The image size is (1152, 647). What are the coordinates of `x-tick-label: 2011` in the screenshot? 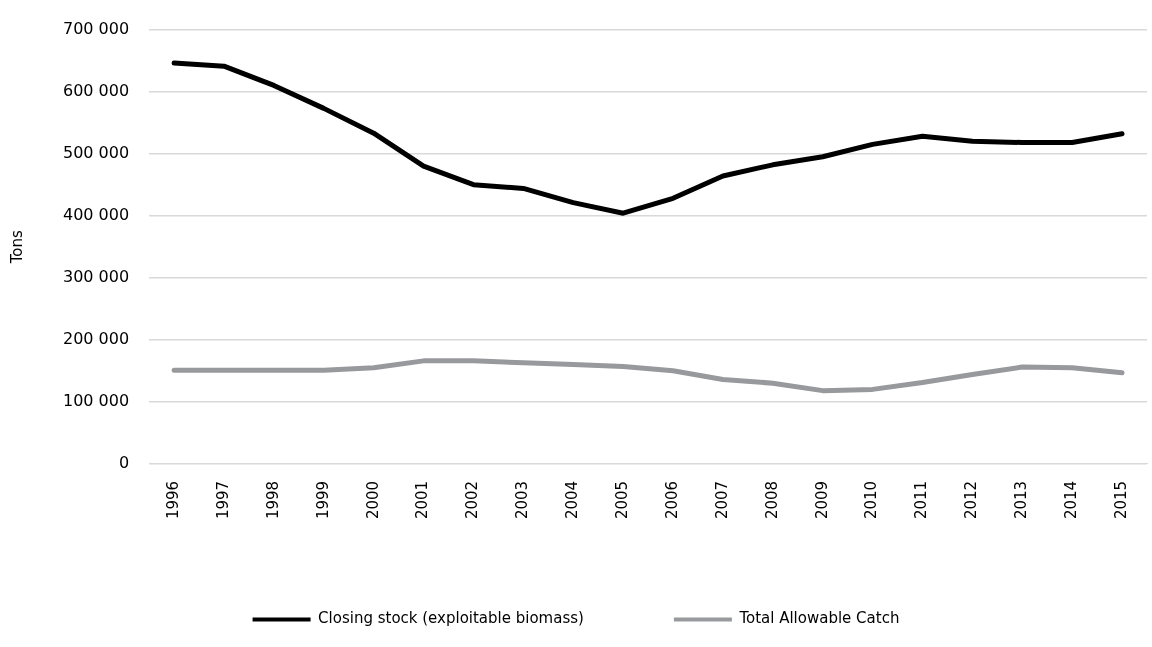 It's located at (921, 500).